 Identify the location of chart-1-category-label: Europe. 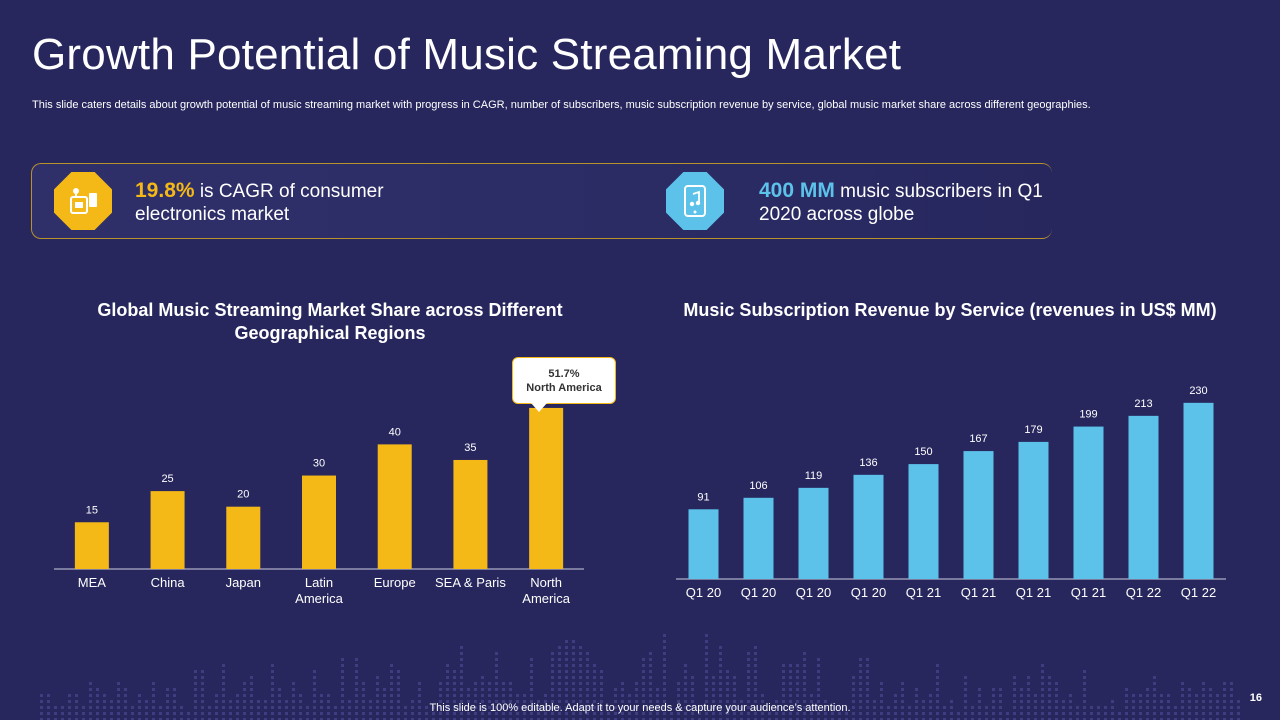
(395, 582).